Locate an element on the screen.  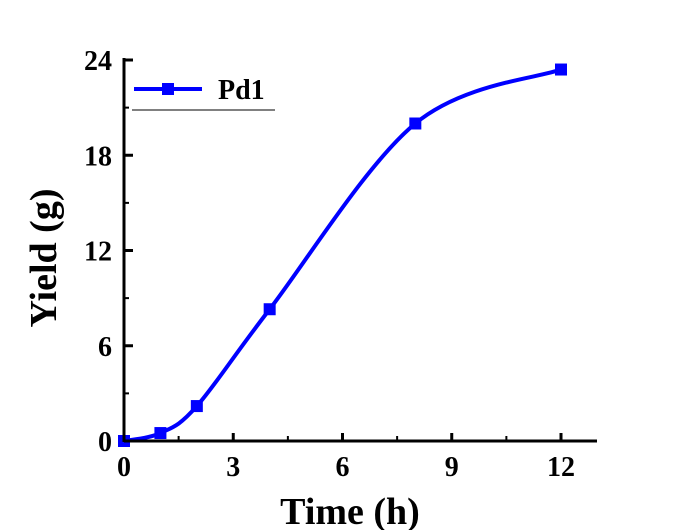
x-tick-label: 12 is located at coordinates (561, 467).